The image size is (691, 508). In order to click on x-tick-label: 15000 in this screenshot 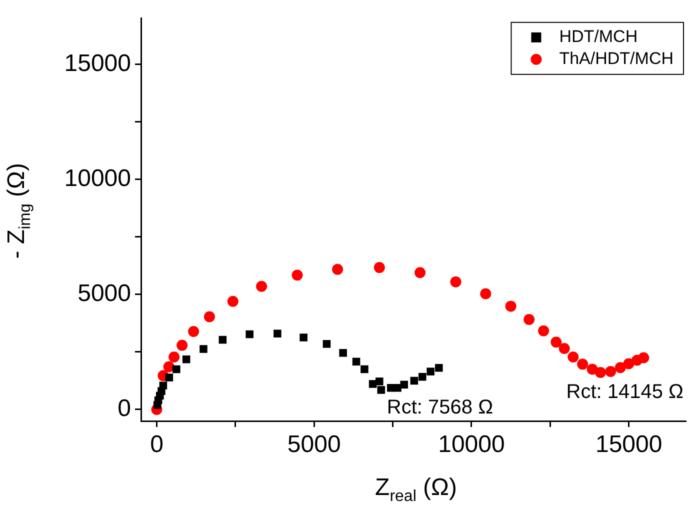, I will do `click(628, 444)`.